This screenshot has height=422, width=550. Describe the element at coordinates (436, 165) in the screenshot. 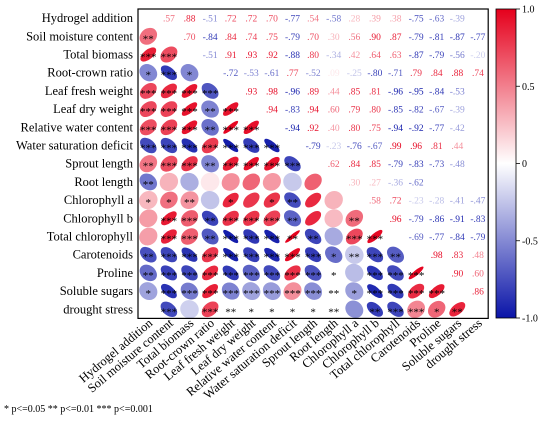

I see `correlation-value: -.73` at that location.